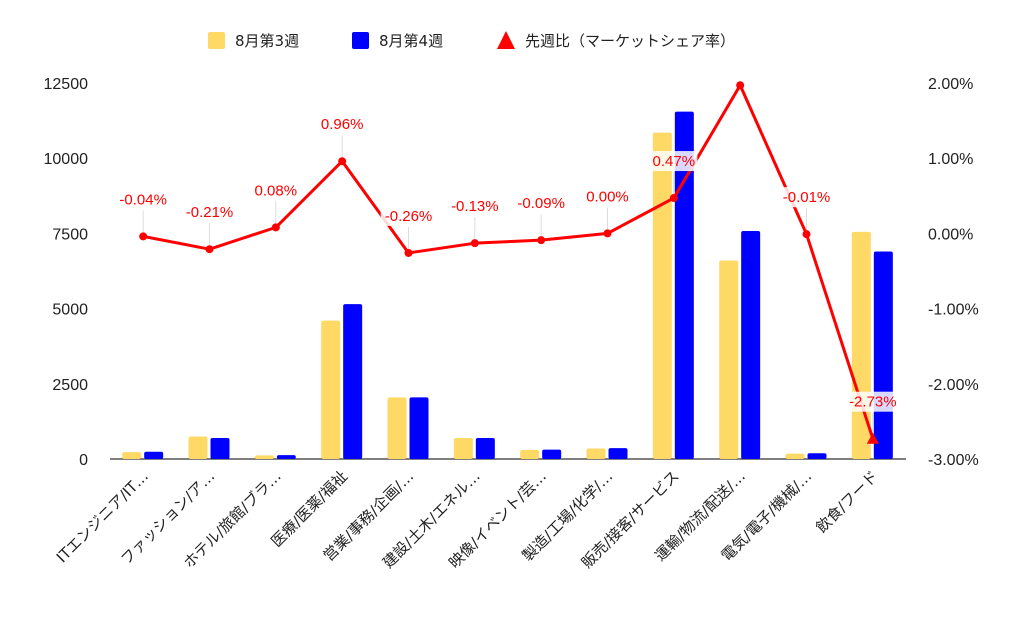  I want to click on left-tick-label: 2500, so click(70, 385).